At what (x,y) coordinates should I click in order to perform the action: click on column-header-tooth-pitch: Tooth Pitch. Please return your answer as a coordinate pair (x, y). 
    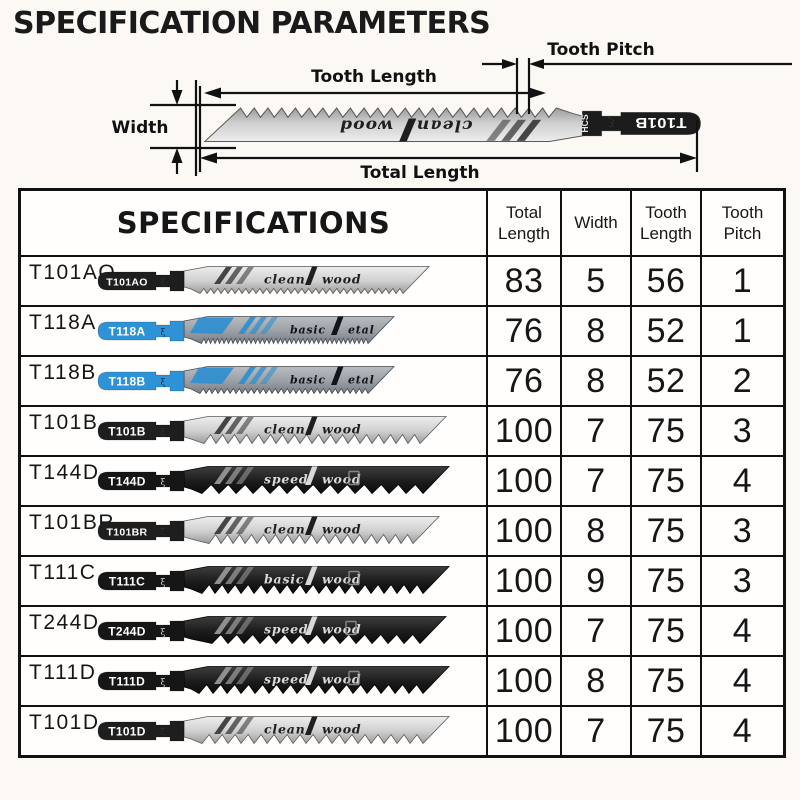
    Looking at the image, I should click on (741, 223).